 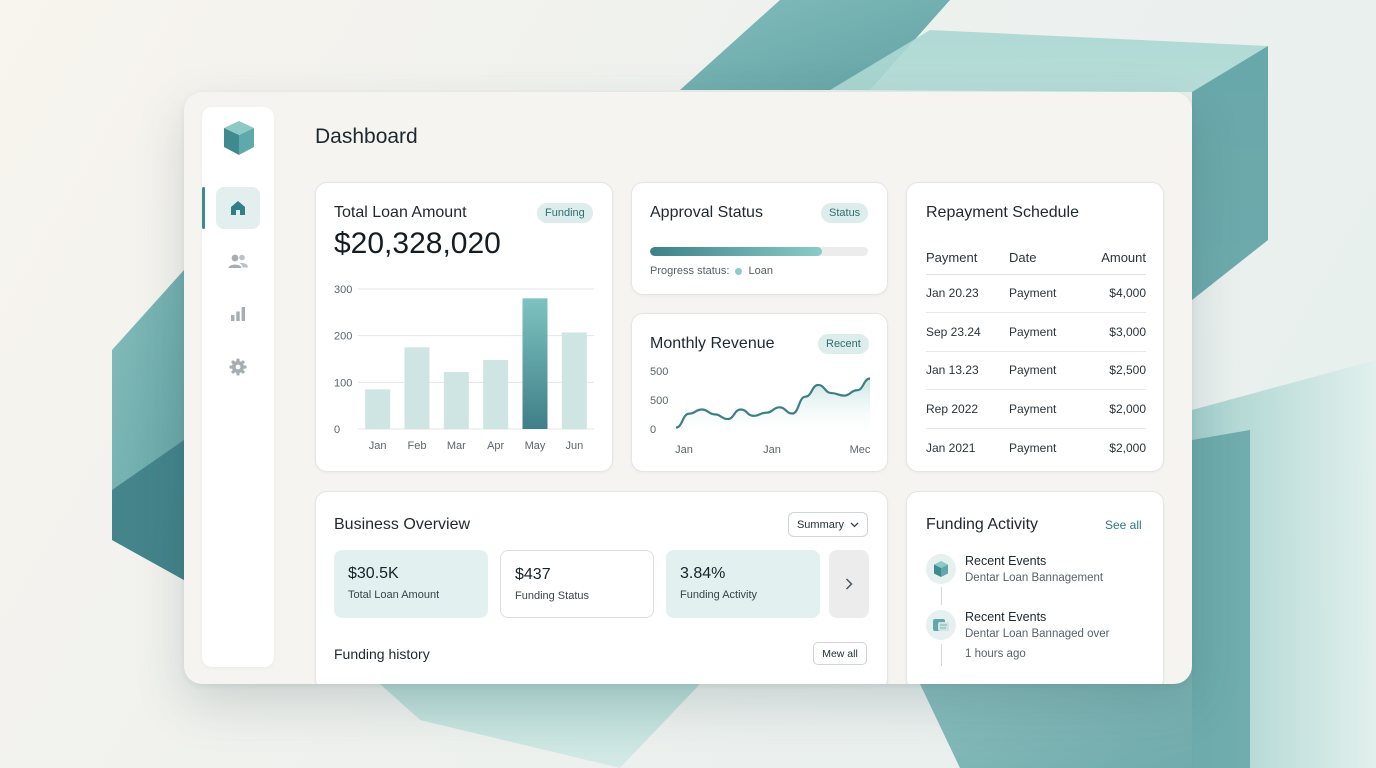 I want to click on business-overview-title: Business Overview, so click(x=402, y=524).